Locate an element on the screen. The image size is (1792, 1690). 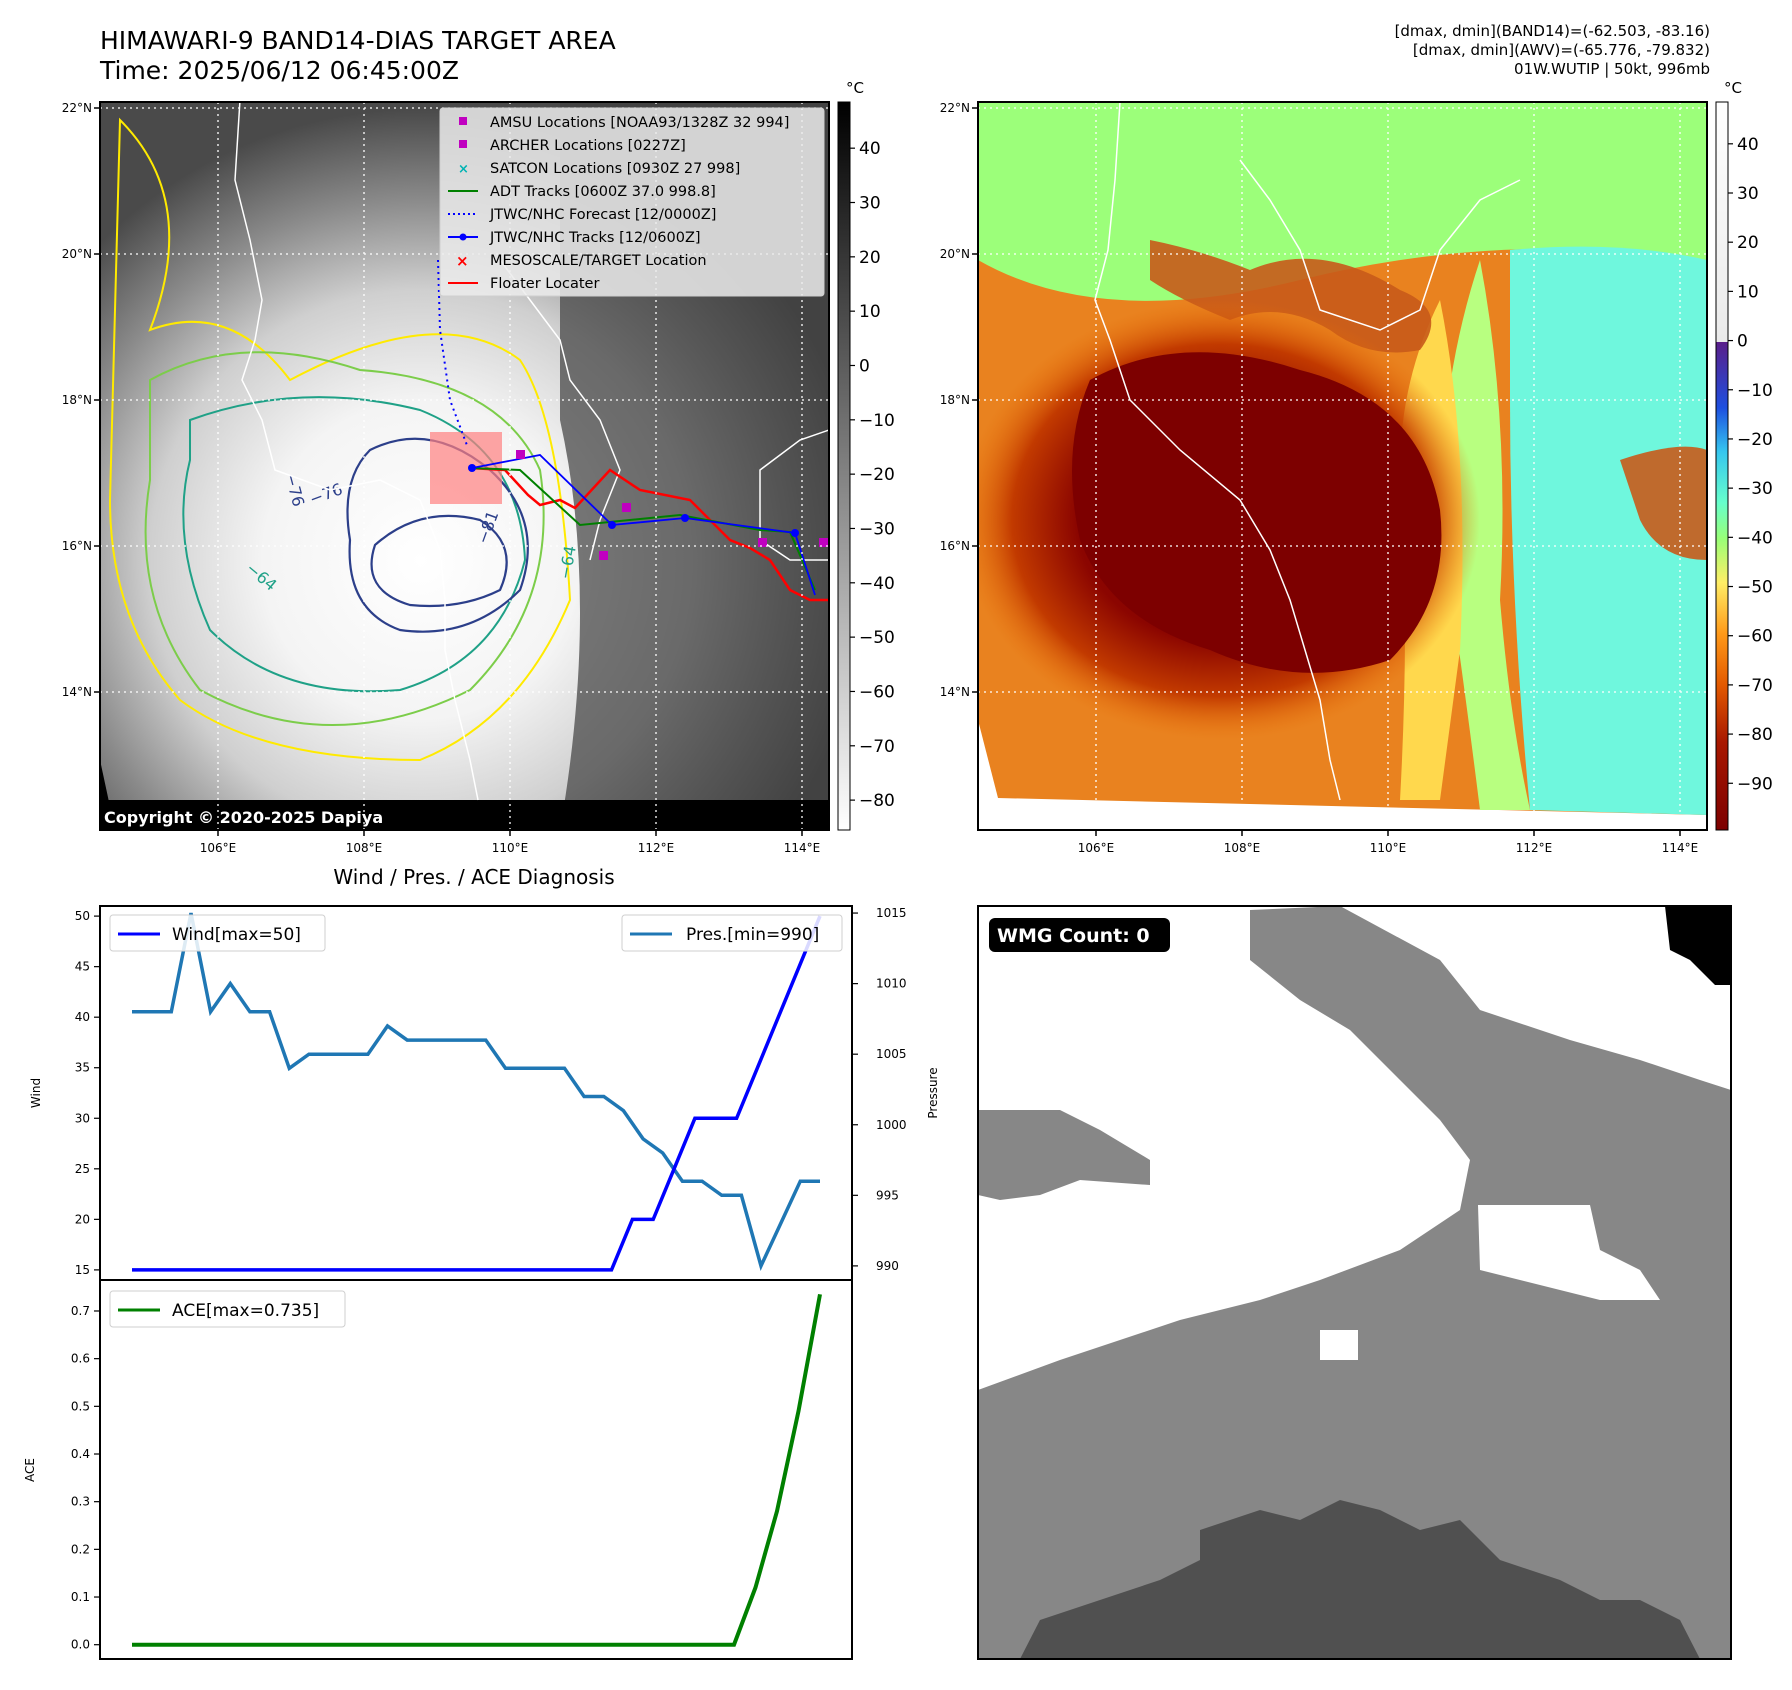
pressure-tick-label: 995 is located at coordinates (887, 1195).